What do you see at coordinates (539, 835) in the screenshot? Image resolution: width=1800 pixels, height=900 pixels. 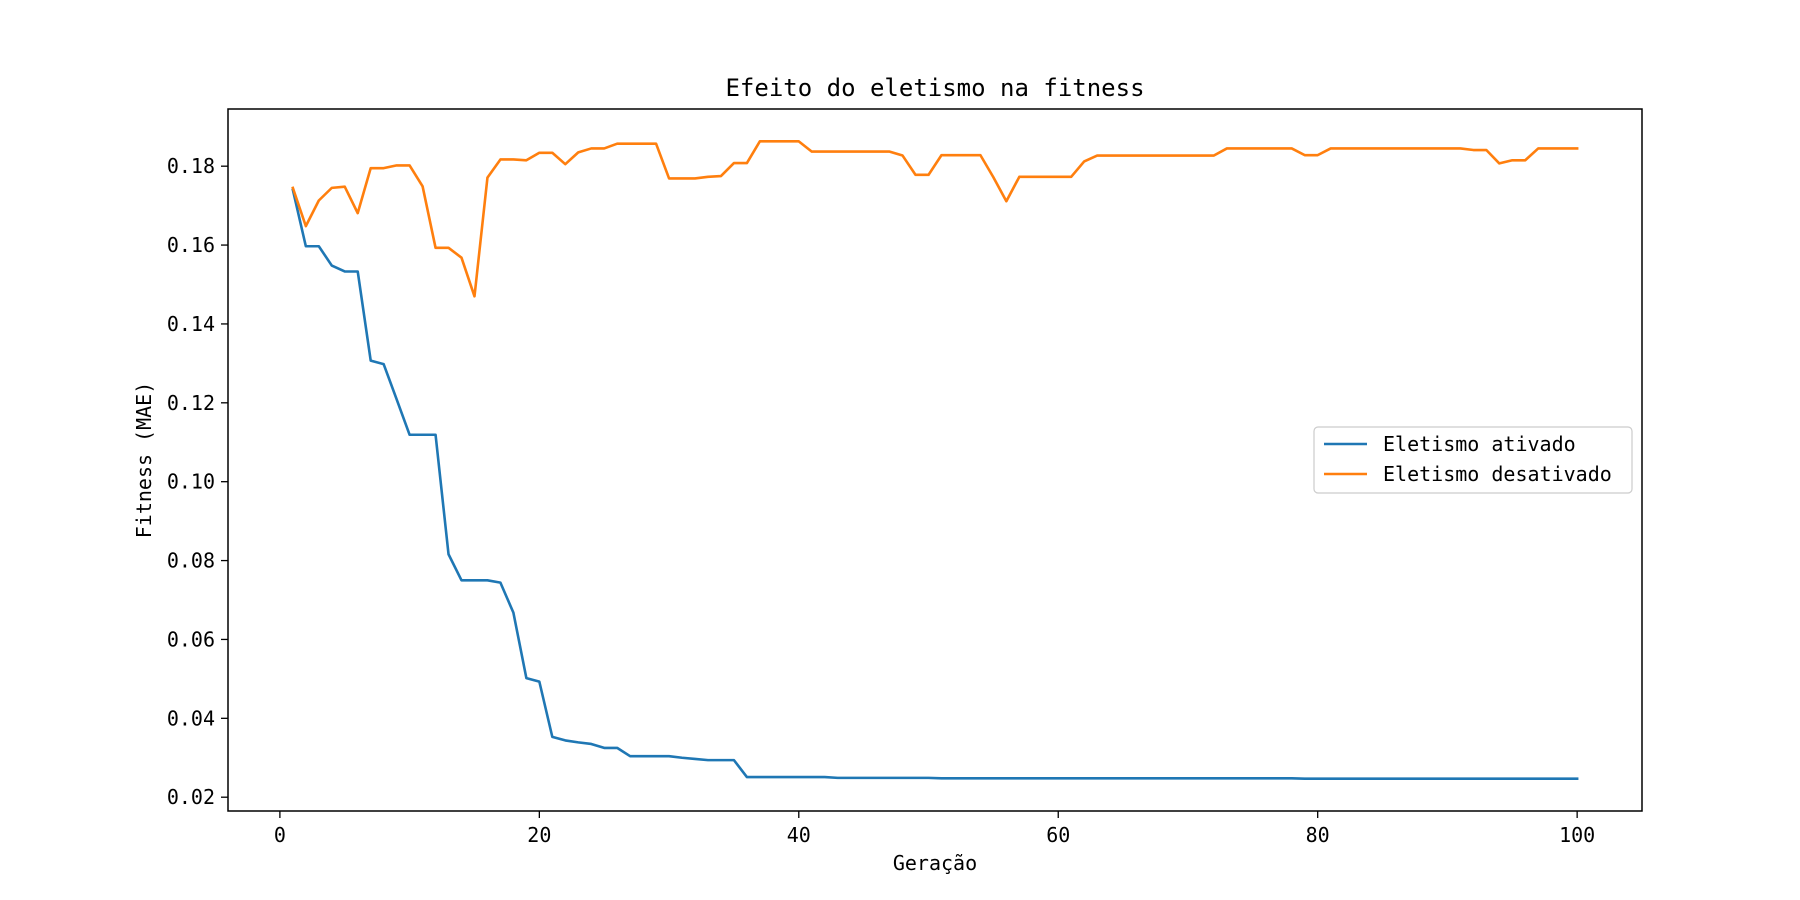 I see `x-tick-label: 20` at bounding box center [539, 835].